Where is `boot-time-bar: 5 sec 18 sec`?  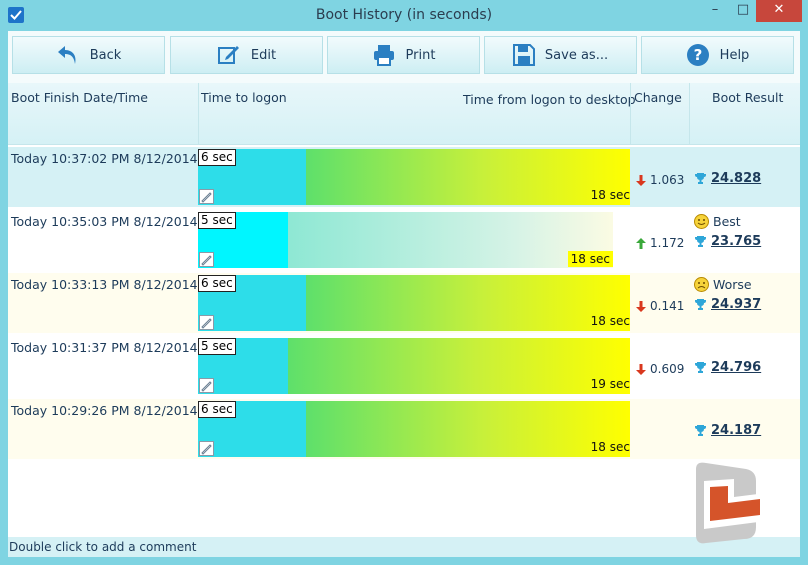 boot-time-bar: 5 sec 18 sec is located at coordinates (405, 240).